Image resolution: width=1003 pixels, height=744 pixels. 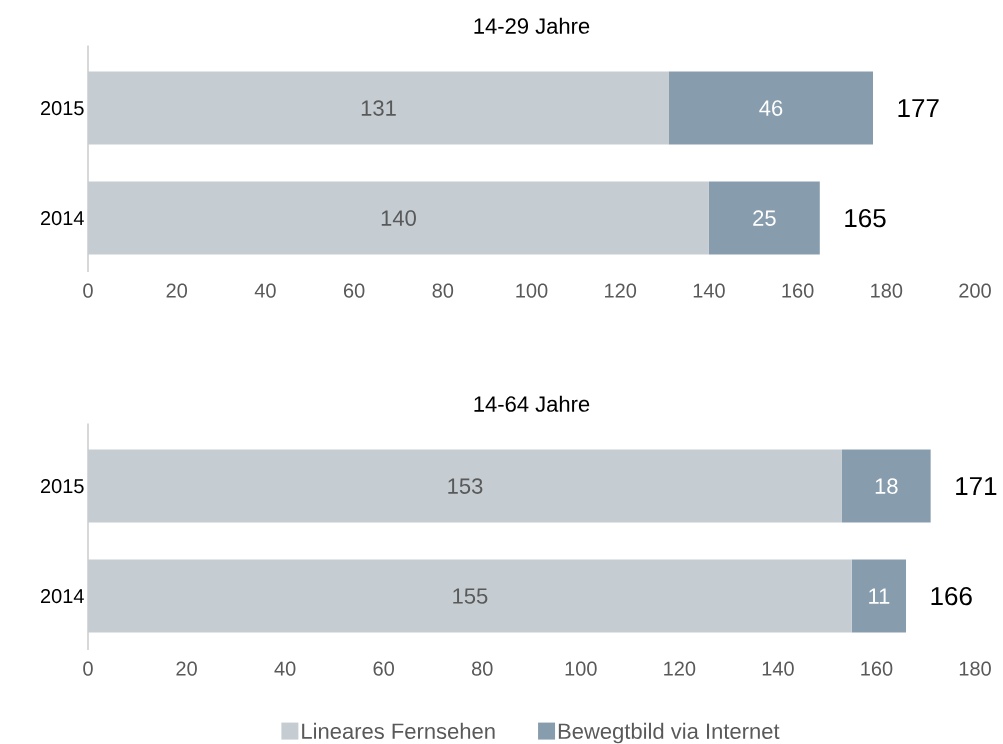 I want to click on total-label: 177, so click(x=918, y=108).